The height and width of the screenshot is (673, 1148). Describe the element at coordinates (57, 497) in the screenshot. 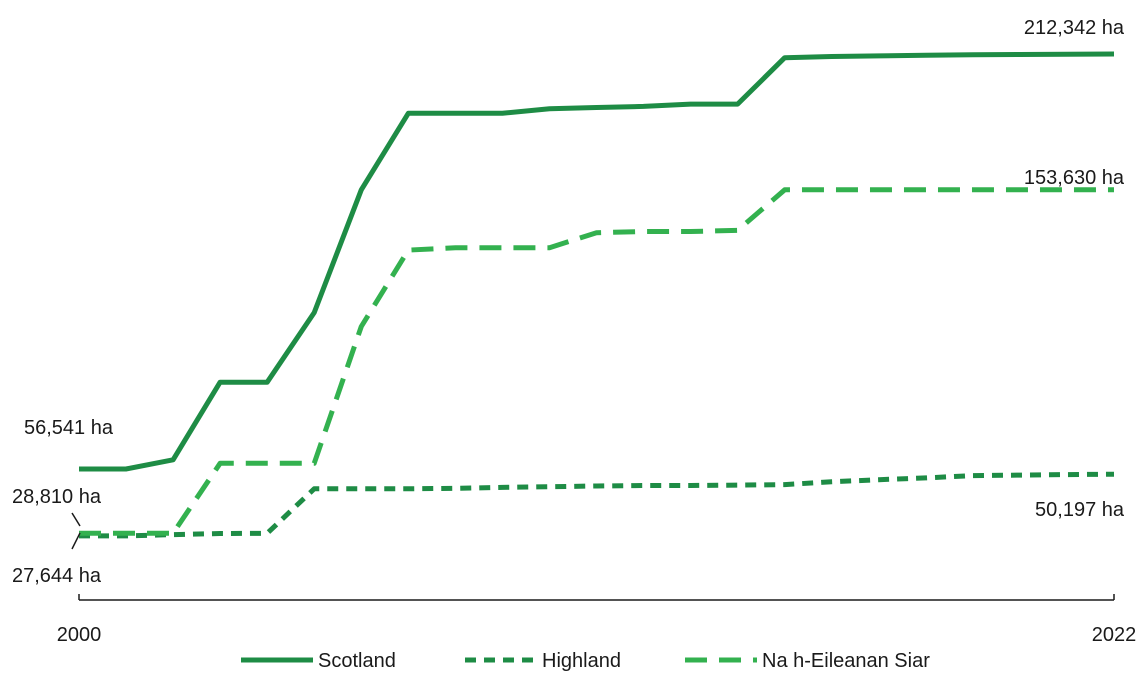

I see `start-value-label-na-h-eileanan-siar: 28,810 ha` at that location.